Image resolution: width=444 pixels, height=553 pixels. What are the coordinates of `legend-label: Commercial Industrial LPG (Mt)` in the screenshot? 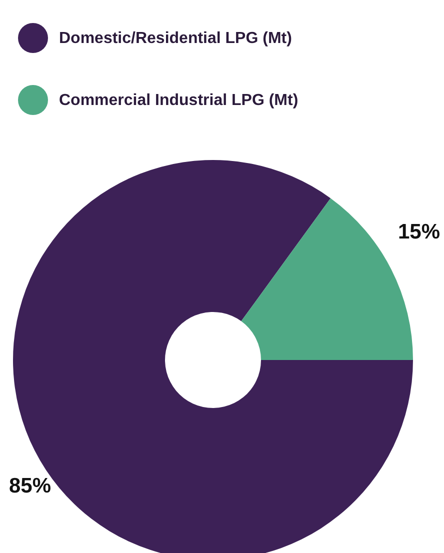 It's located at (178, 101).